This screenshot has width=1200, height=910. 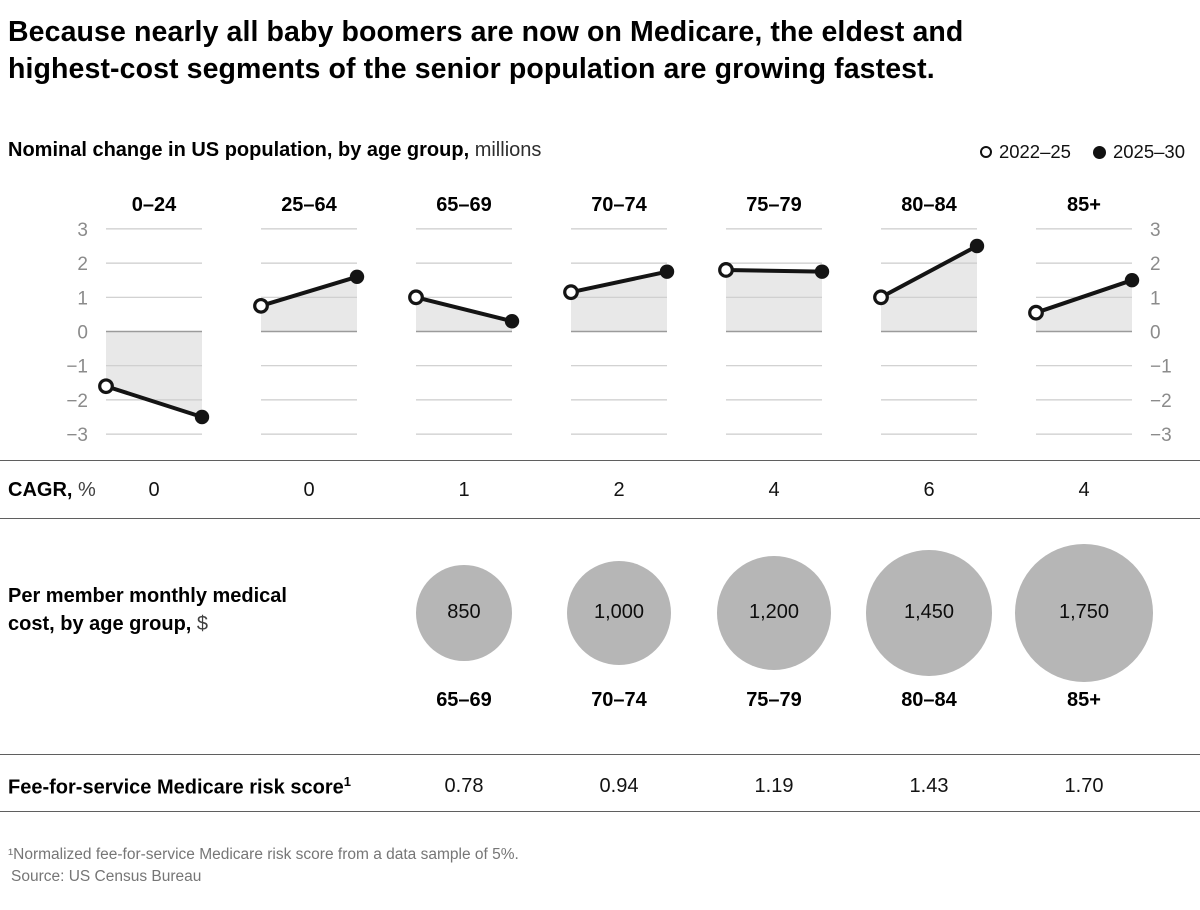 What do you see at coordinates (1155, 298) in the screenshot?
I see `y-axis-label-right: 1` at bounding box center [1155, 298].